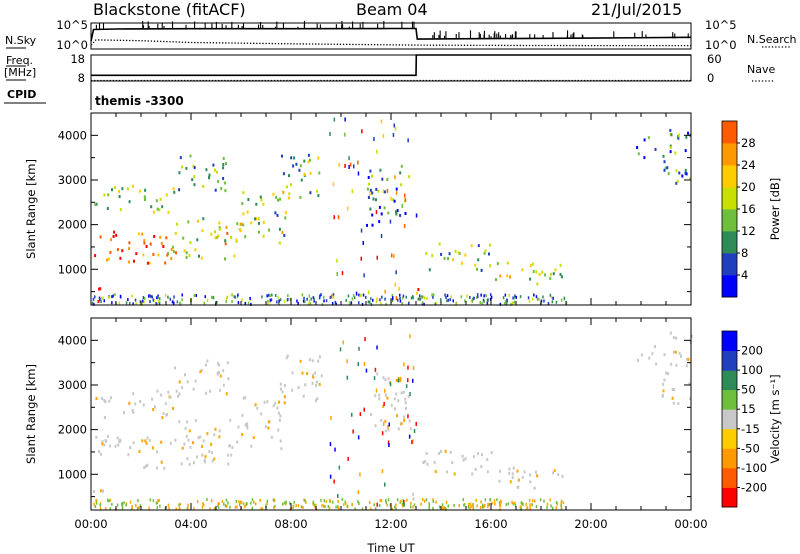 The height and width of the screenshot is (554, 800). I want to click on range-tick-label: 4000, so click(72, 135).